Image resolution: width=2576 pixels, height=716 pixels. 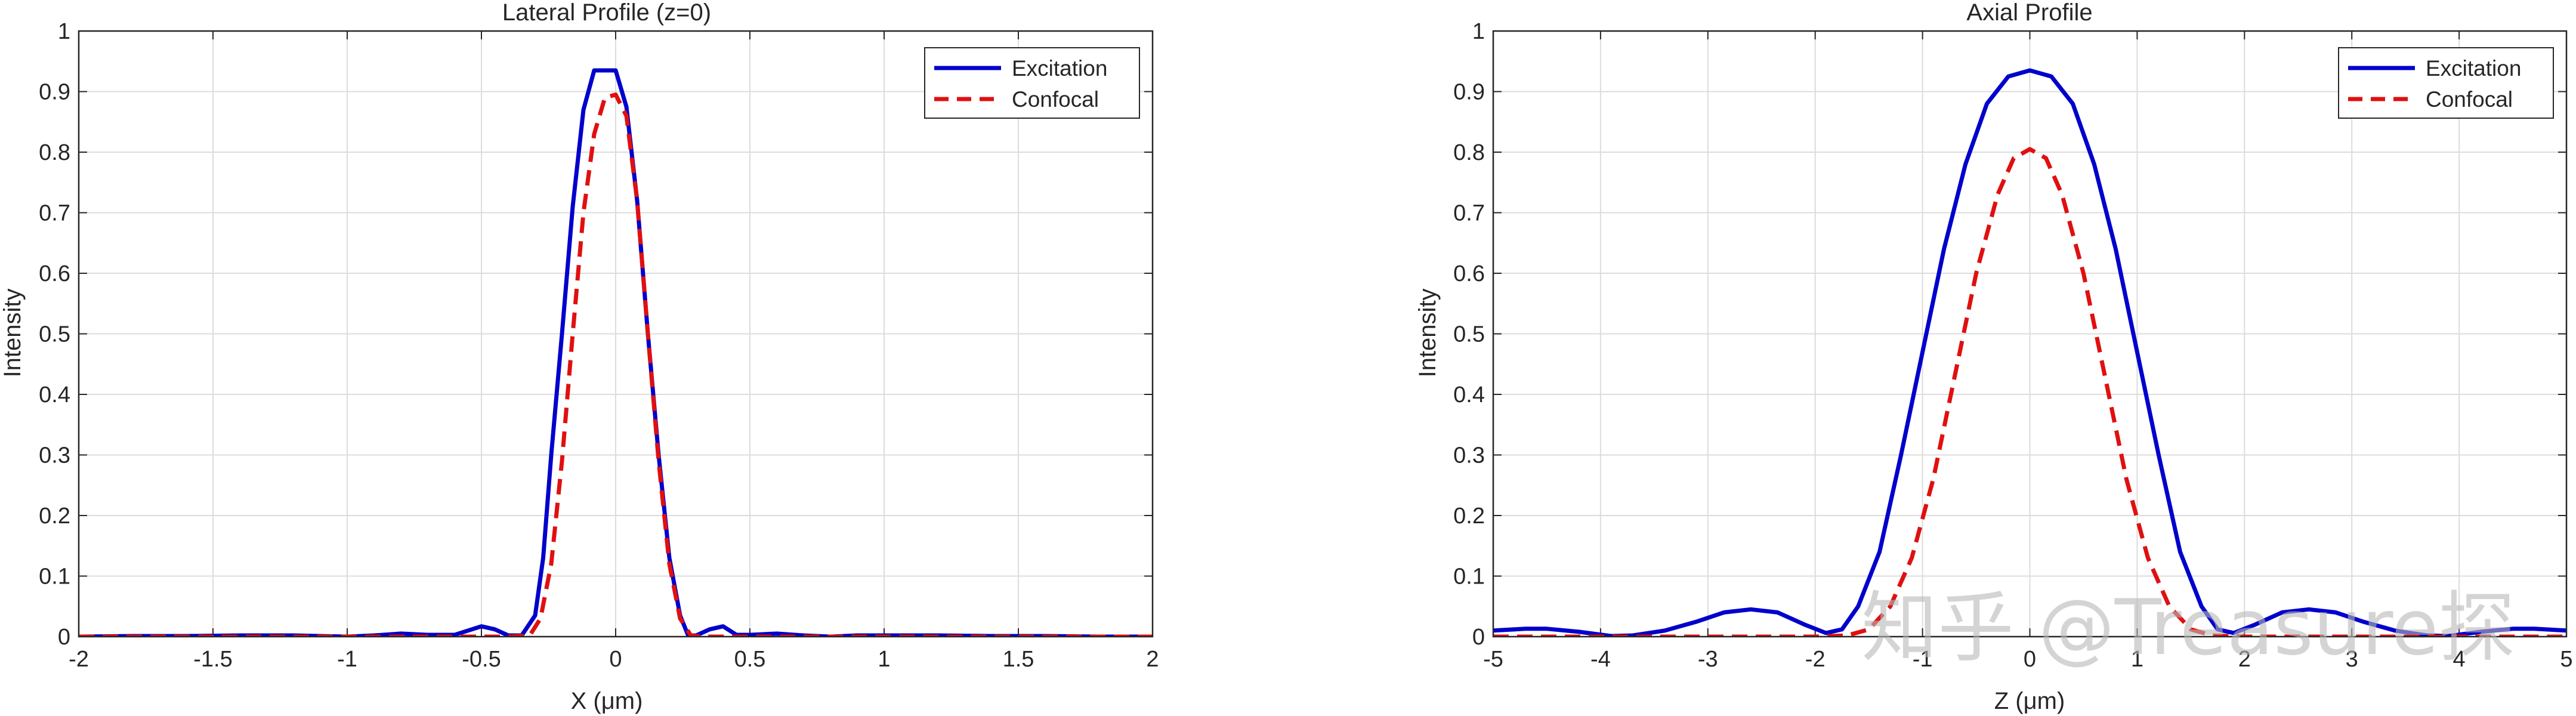 What do you see at coordinates (54, 92) in the screenshot?
I see `chart-0-y-tick-label: 0.9` at bounding box center [54, 92].